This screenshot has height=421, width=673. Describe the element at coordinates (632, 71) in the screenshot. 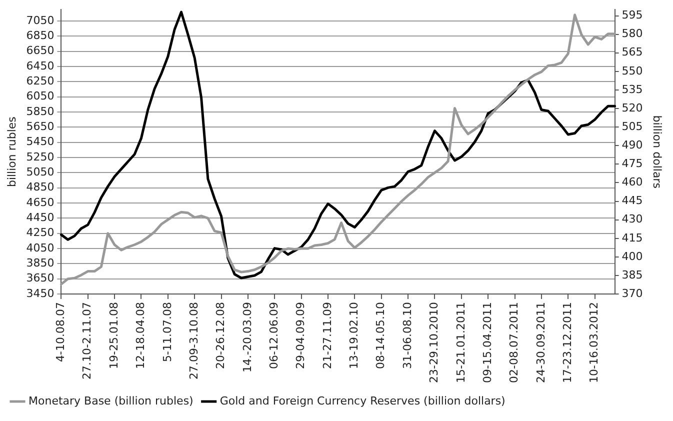

I see `y2-tick-label: 550` at that location.